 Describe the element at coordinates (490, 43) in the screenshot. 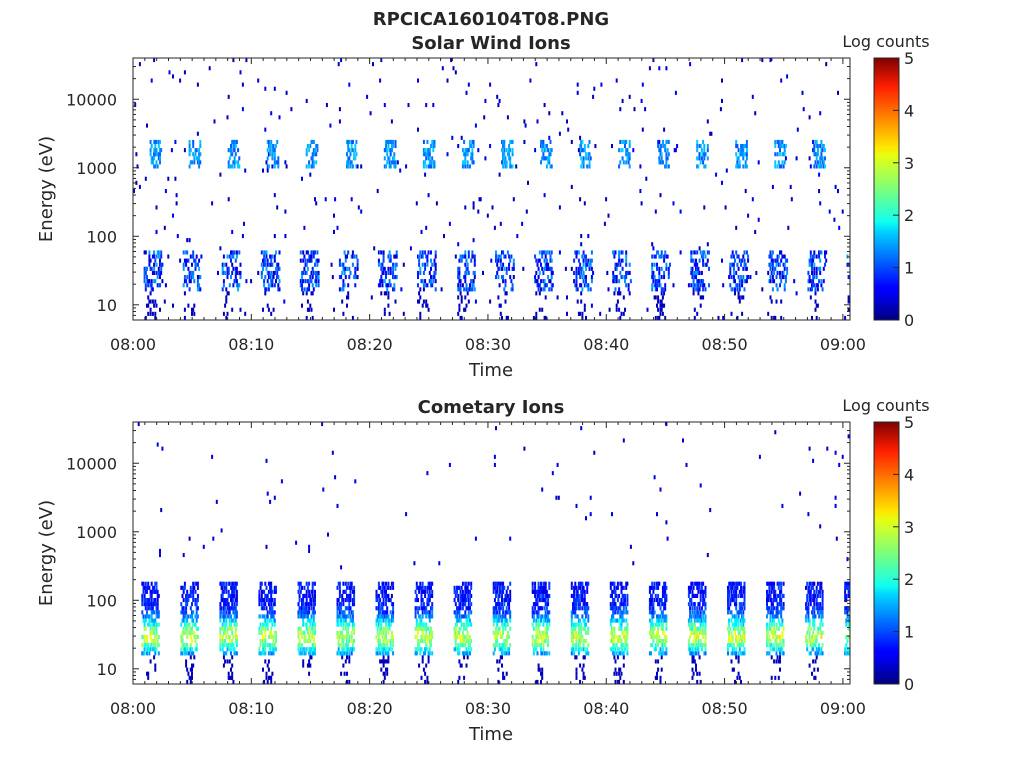

I see `solar-wind-title: Solar Wind Ions` at that location.